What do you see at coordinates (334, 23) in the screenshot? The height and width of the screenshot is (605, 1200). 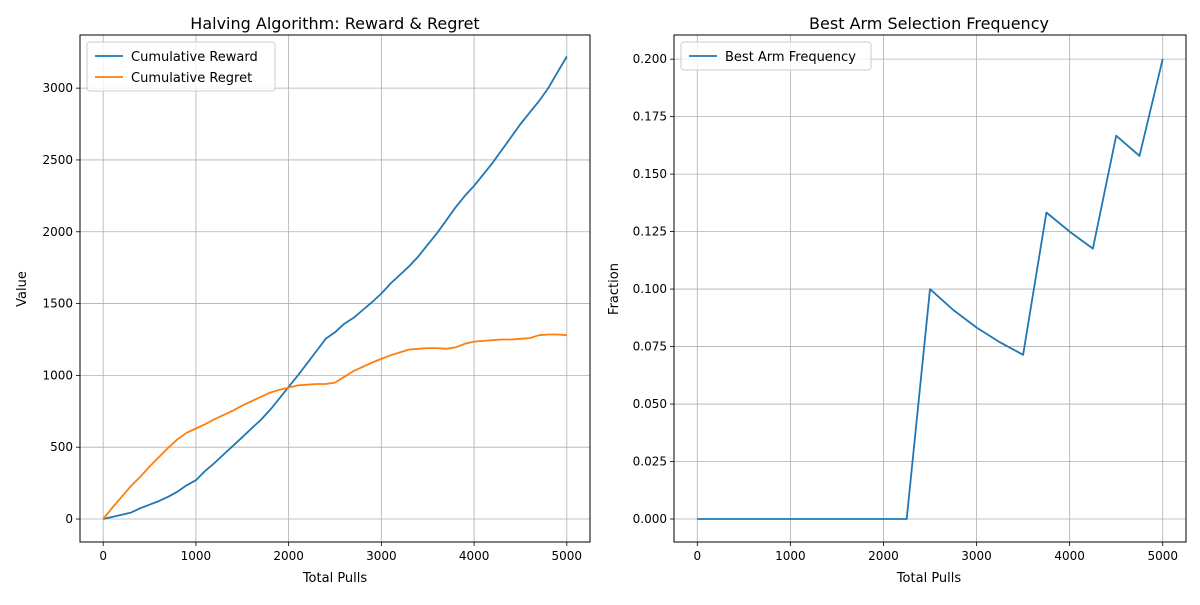 I see `chart-title: Halving Algorithm: Reward & Regret` at bounding box center [334, 23].